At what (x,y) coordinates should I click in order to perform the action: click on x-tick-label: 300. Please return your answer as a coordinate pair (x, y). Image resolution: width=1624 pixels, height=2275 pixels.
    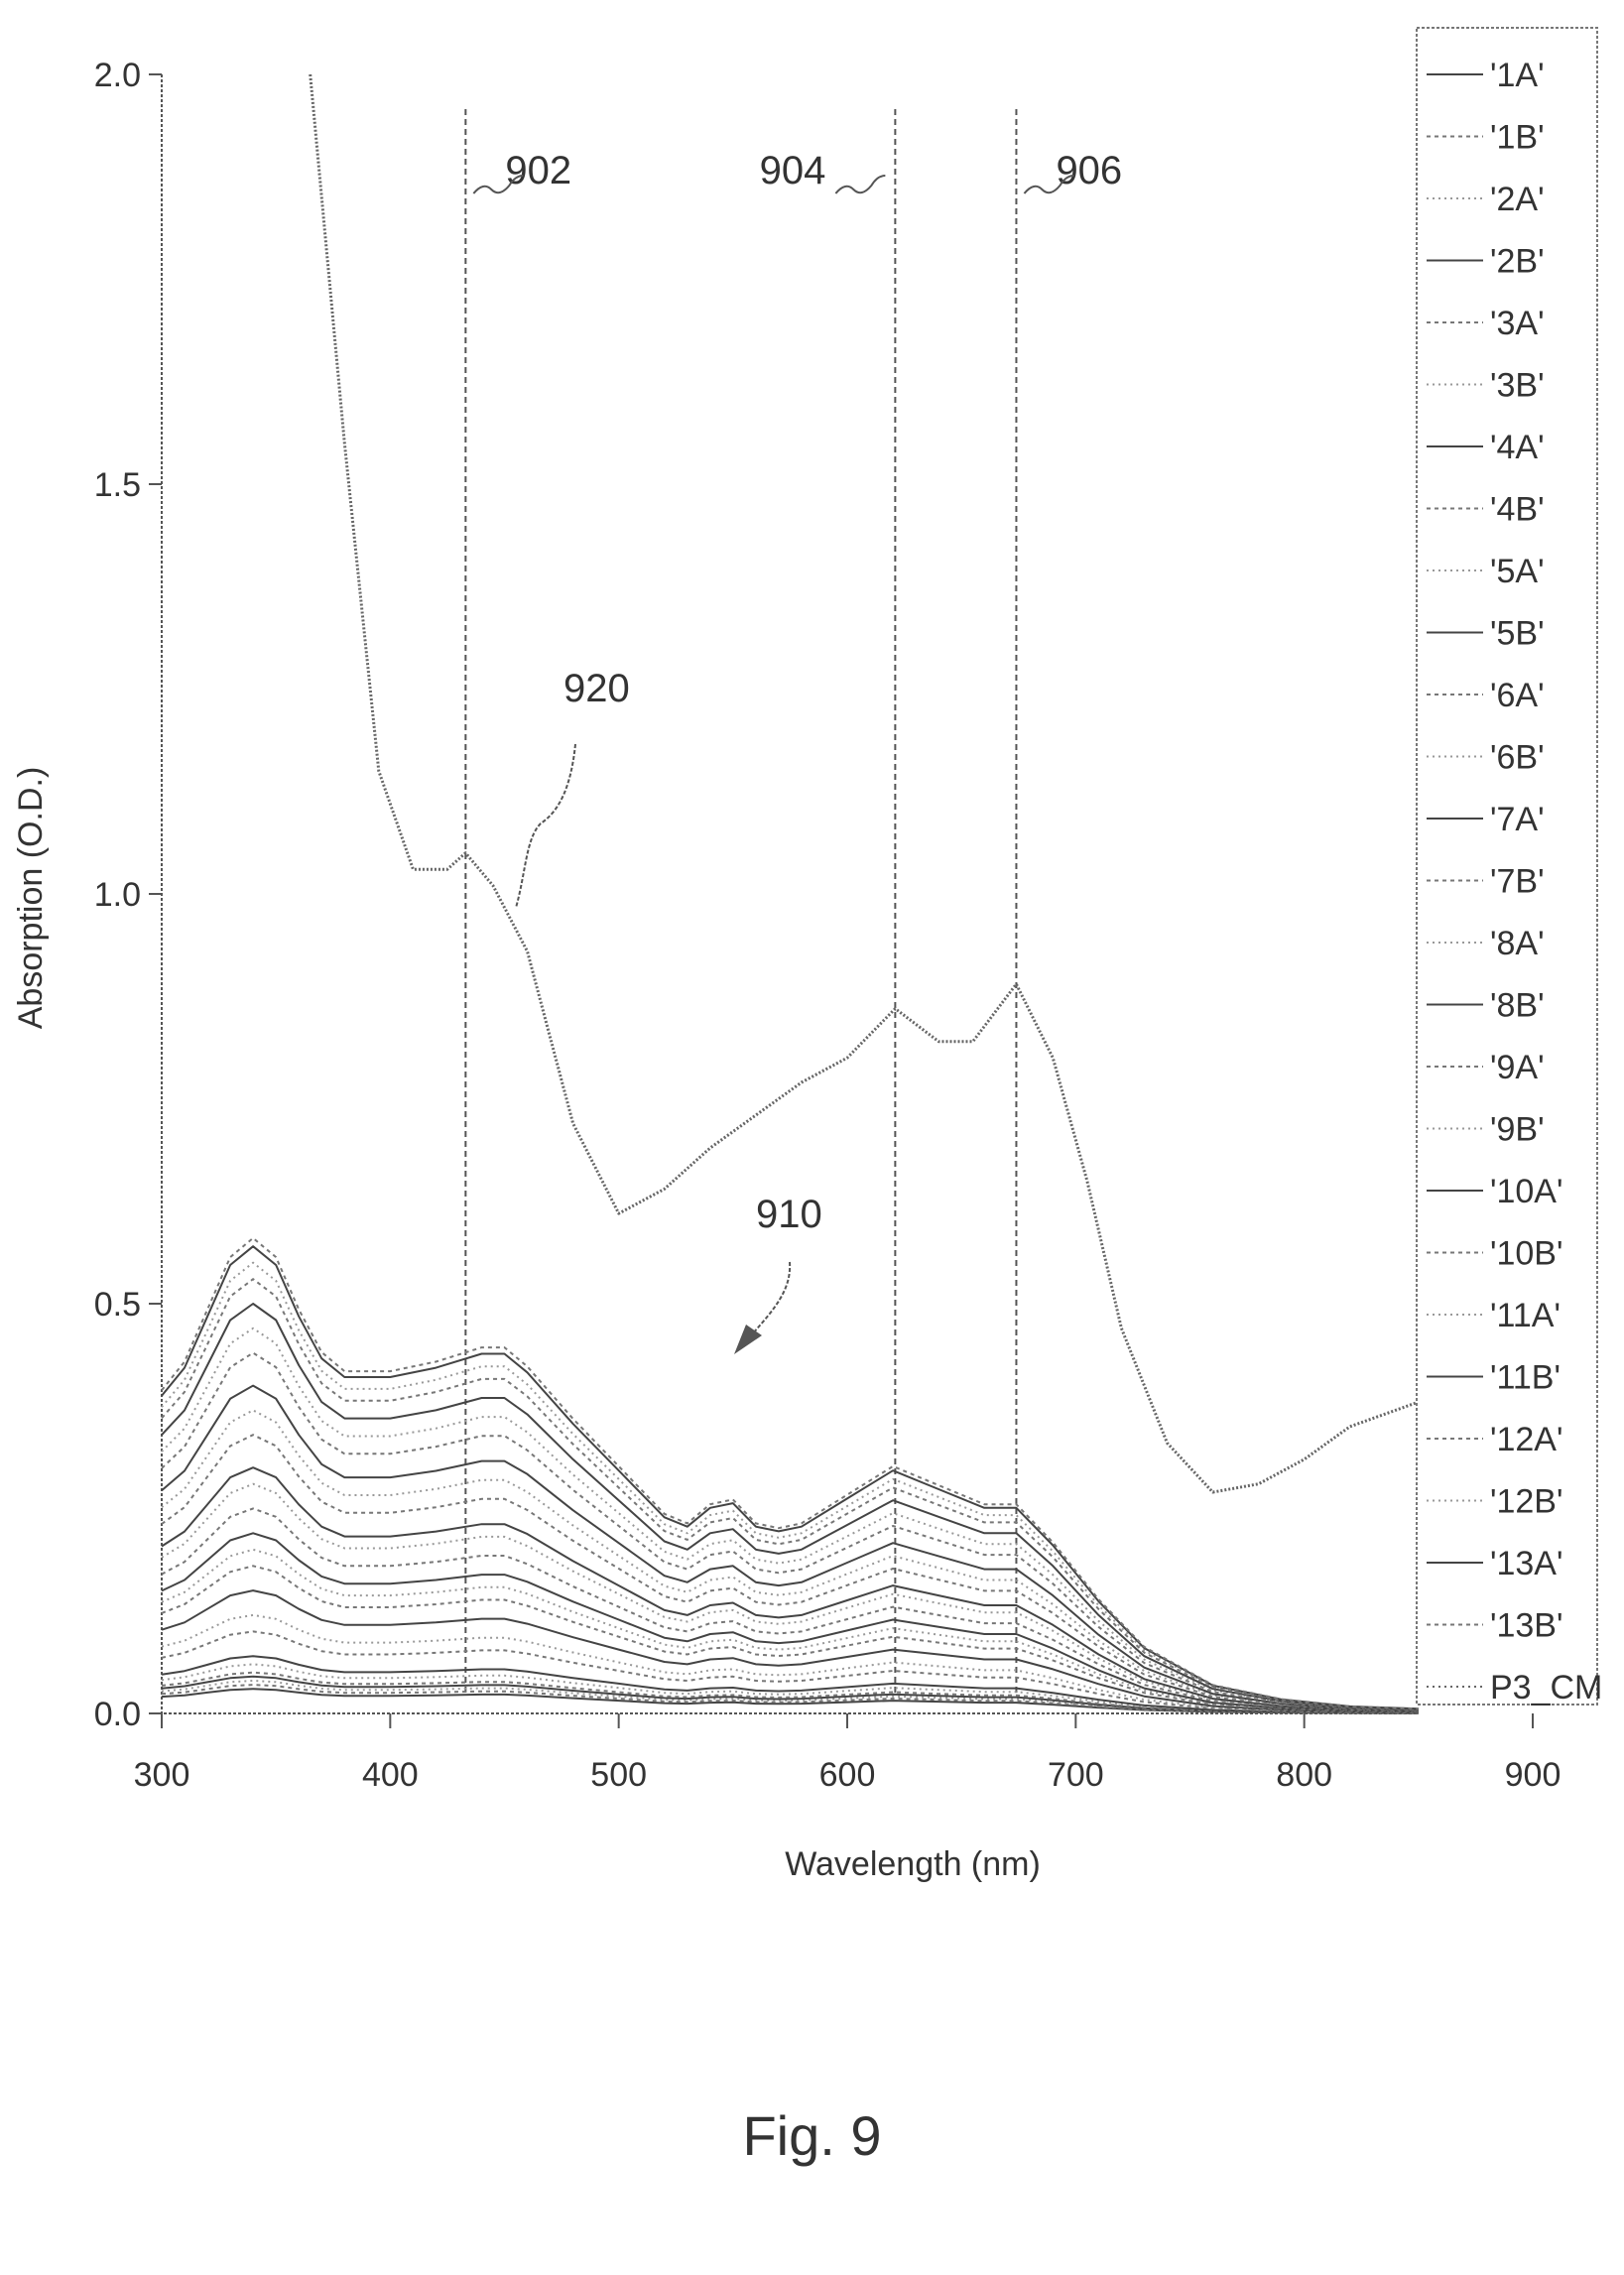
    Looking at the image, I should click on (162, 1775).